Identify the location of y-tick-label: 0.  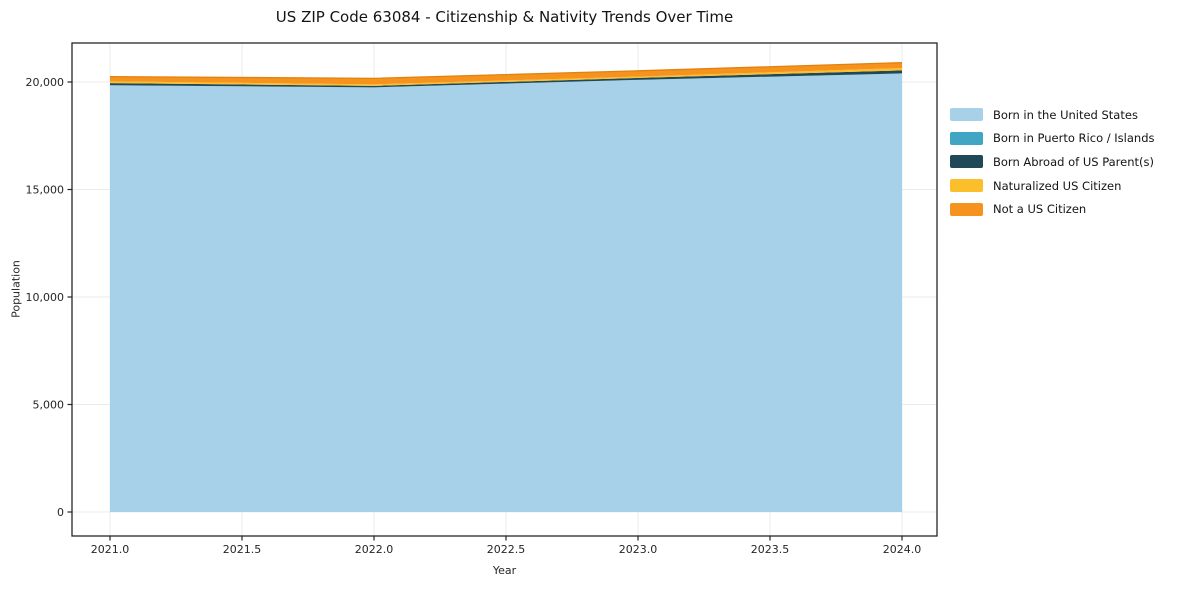
(60, 512).